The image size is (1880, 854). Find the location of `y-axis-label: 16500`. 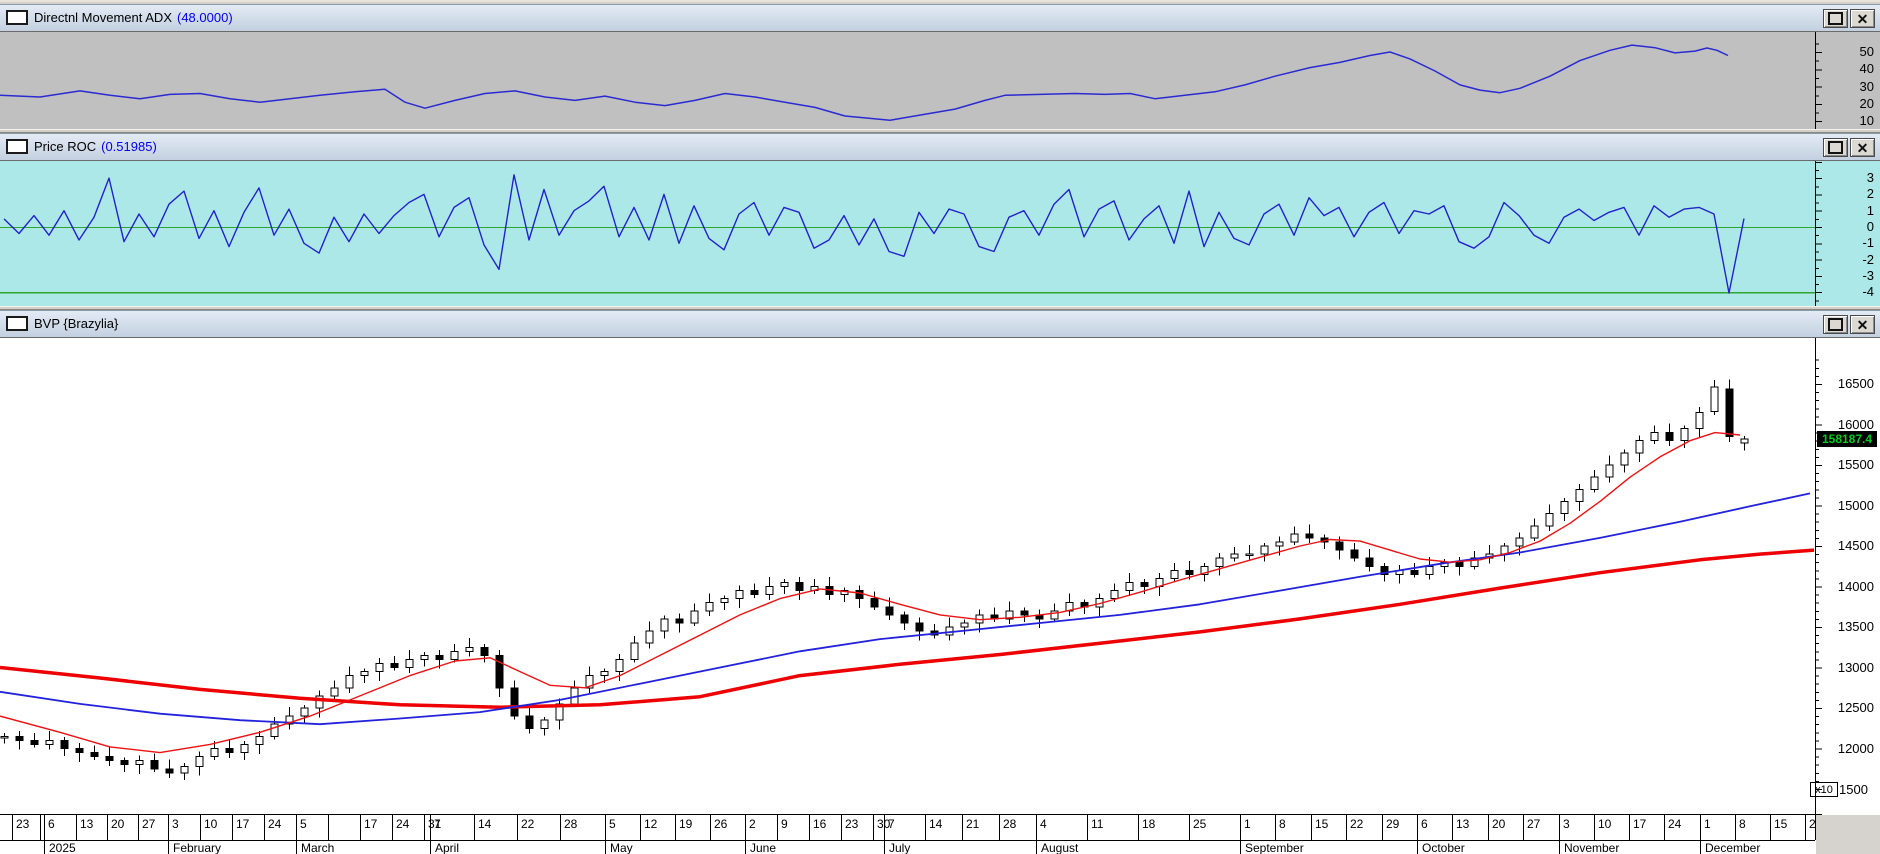

y-axis-label: 16500 is located at coordinates (1855, 383).